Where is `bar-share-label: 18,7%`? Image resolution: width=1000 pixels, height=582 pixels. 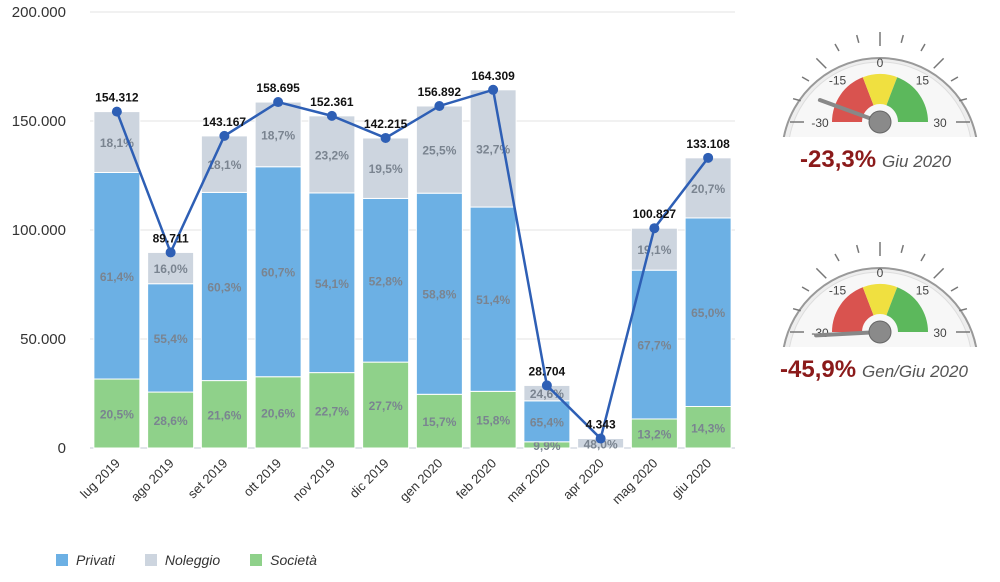
bar-share-label: 18,7% is located at coordinates (278, 135).